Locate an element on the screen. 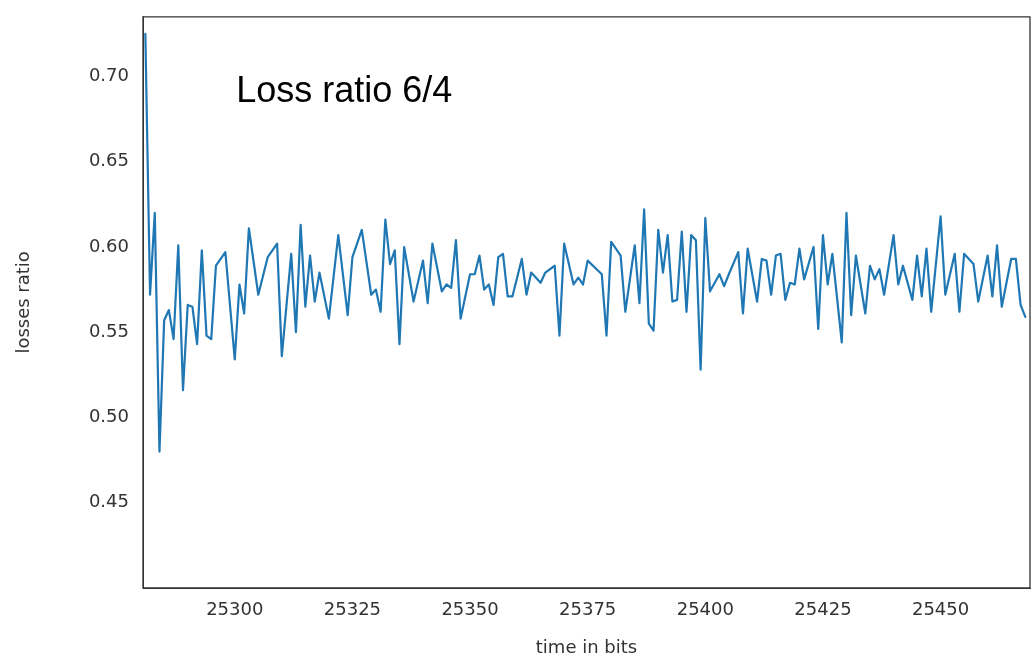 This screenshot has height=661, width=1035. y-tick-label: 0.50 is located at coordinates (108, 416).